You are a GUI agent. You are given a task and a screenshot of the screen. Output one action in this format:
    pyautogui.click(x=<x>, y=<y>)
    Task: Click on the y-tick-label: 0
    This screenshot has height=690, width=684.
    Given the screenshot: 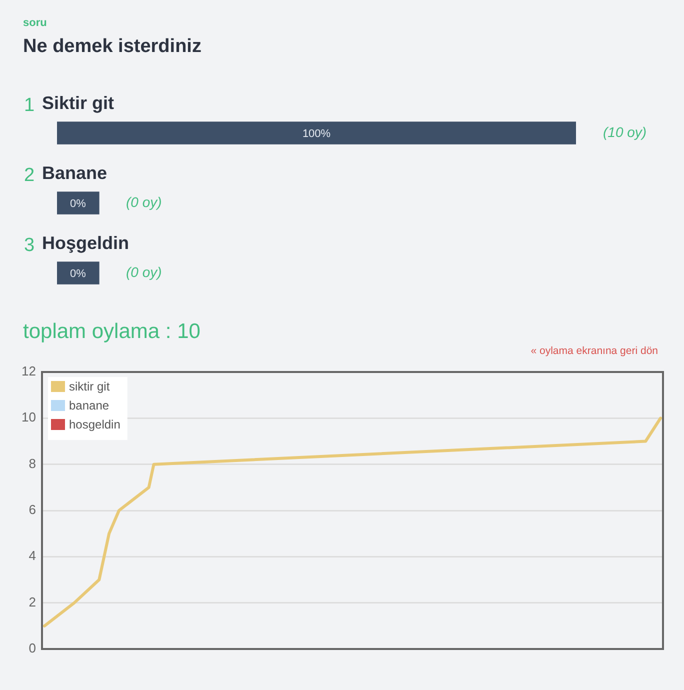 What is the action you would take?
    pyautogui.click(x=32, y=648)
    